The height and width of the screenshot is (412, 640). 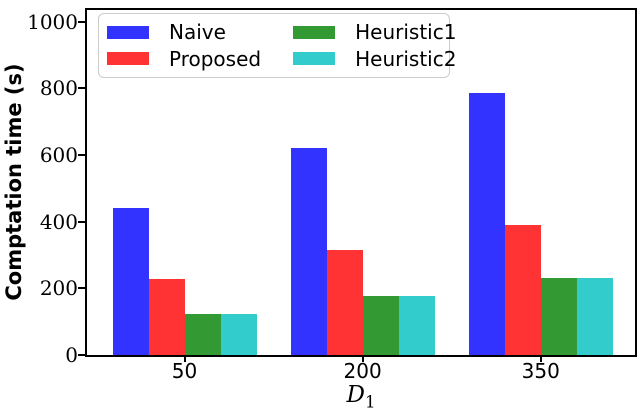 I want to click on legend-swatch-naive, so click(x=128, y=32).